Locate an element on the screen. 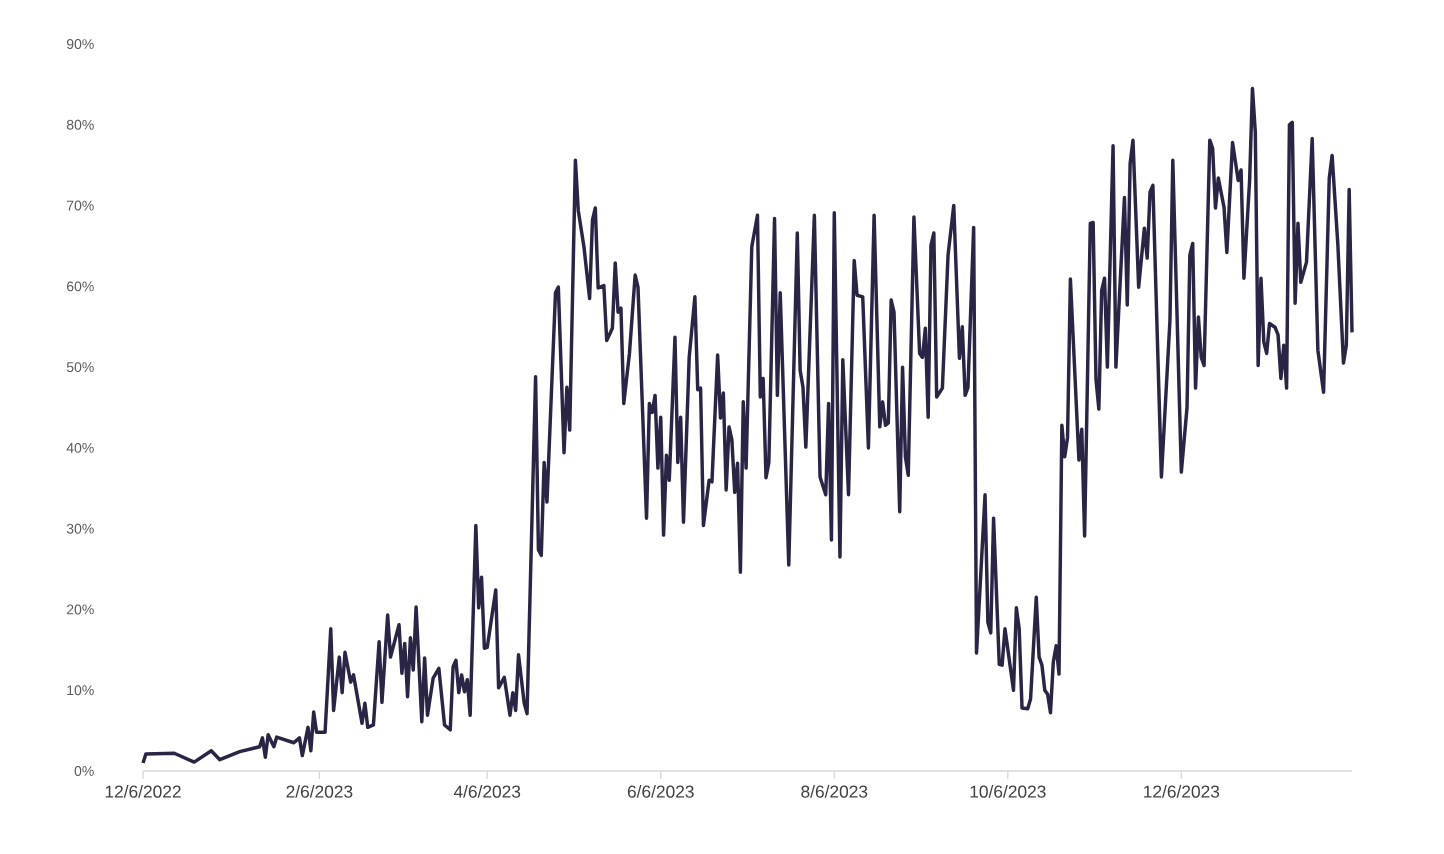 The image size is (1444, 854). x-tick-label: 8/6/2023 is located at coordinates (834, 791).